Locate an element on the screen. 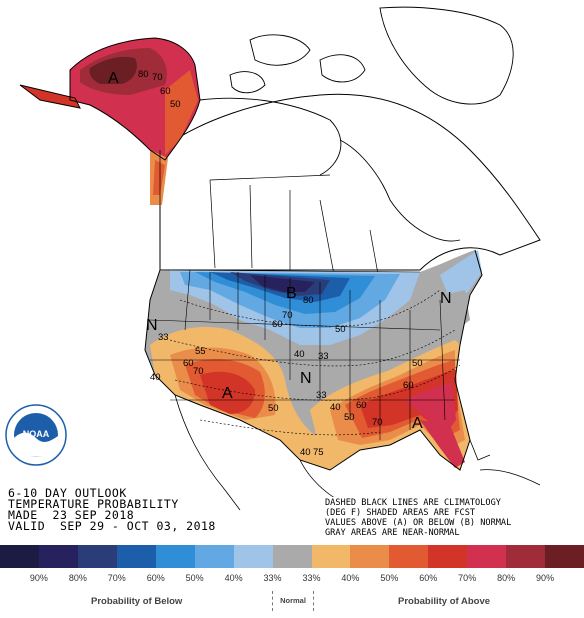 The width and height of the screenshot is (584, 618). region-label-northeast: N is located at coordinates (446, 298).